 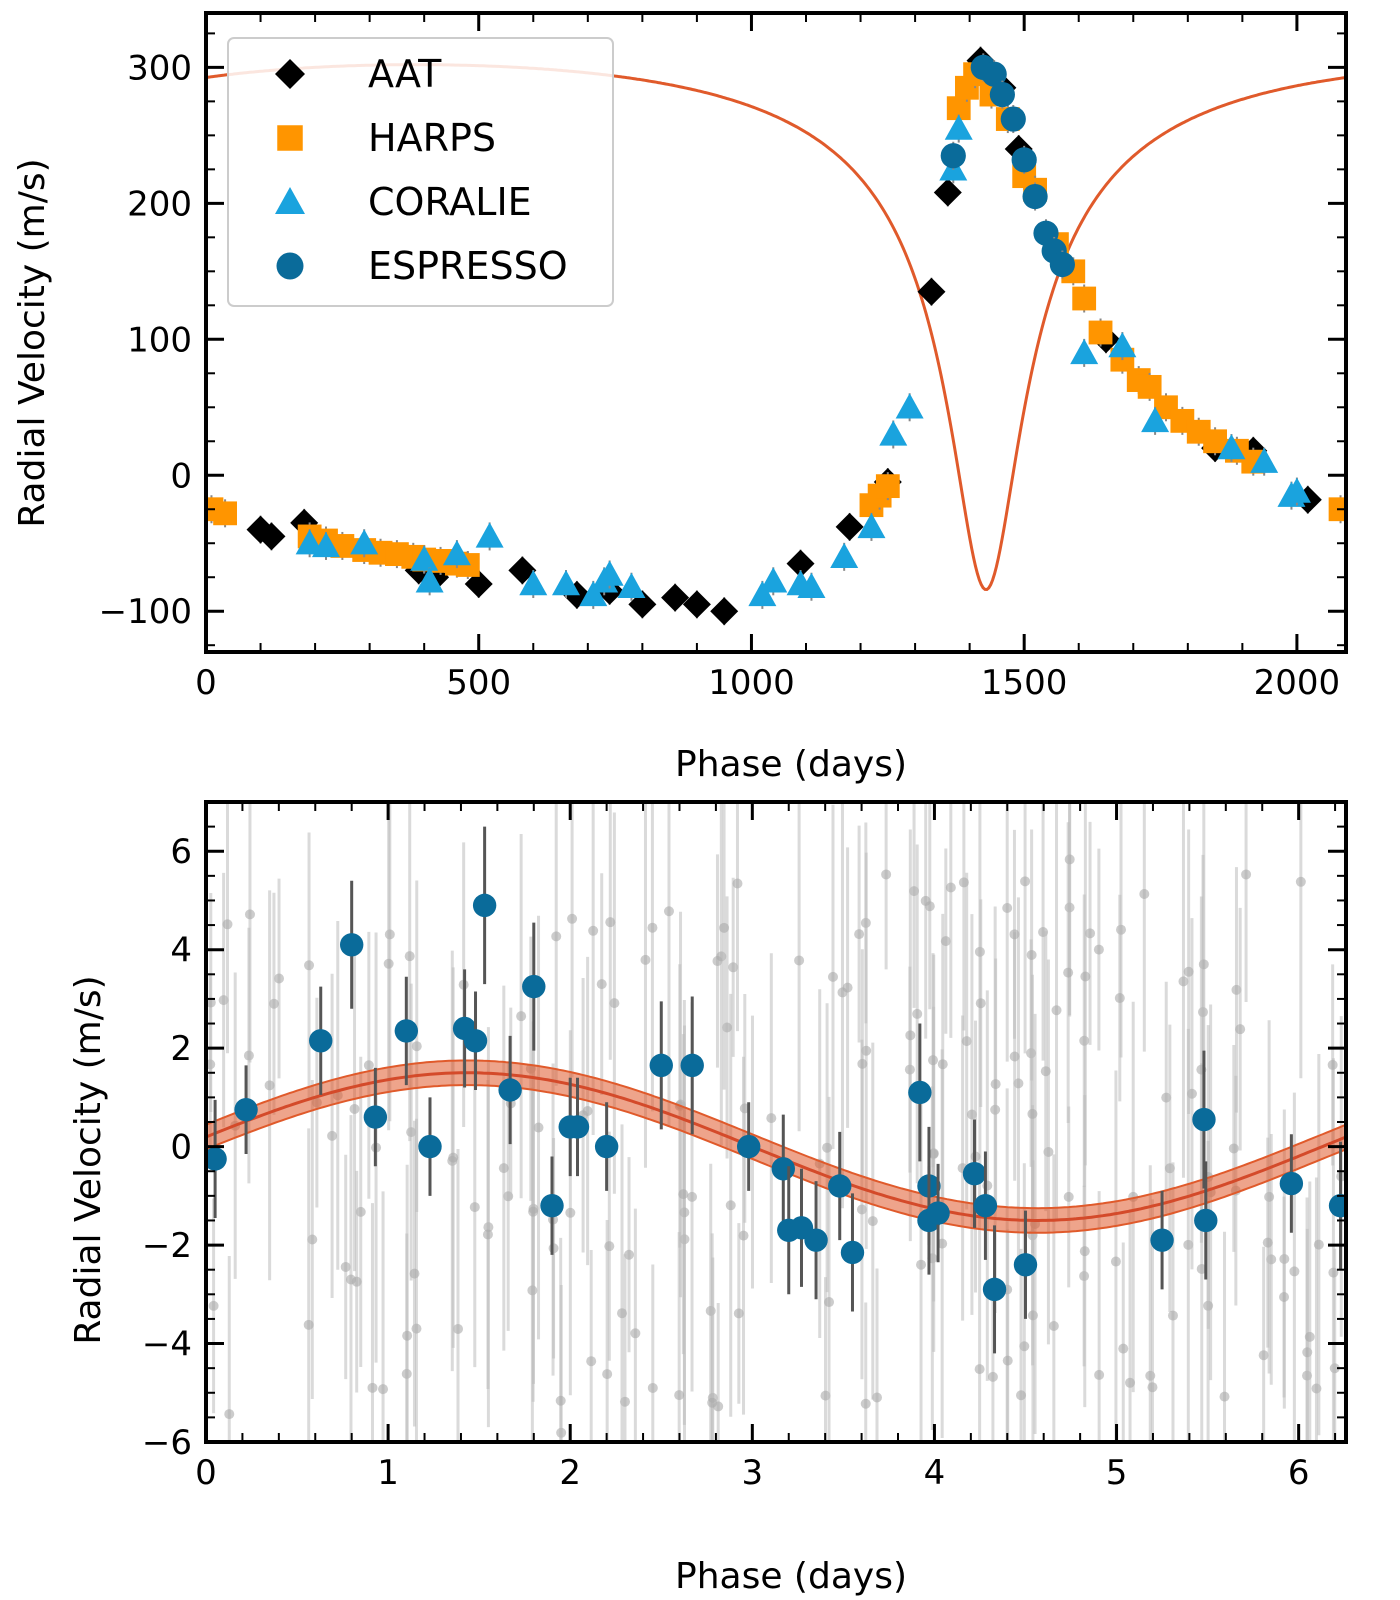 What do you see at coordinates (751, 683) in the screenshot?
I see `top-x-tick-label: 1000` at bounding box center [751, 683].